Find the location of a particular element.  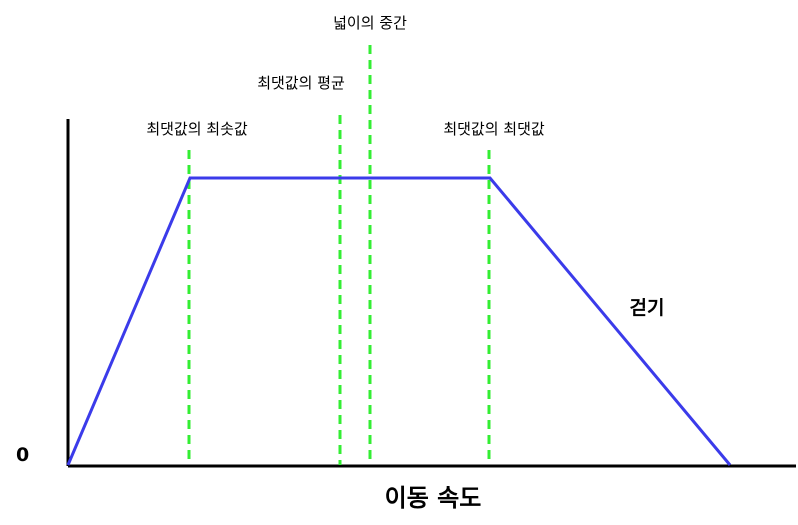

max-max-label: 최댓값의 최댓값 is located at coordinates (494, 129).